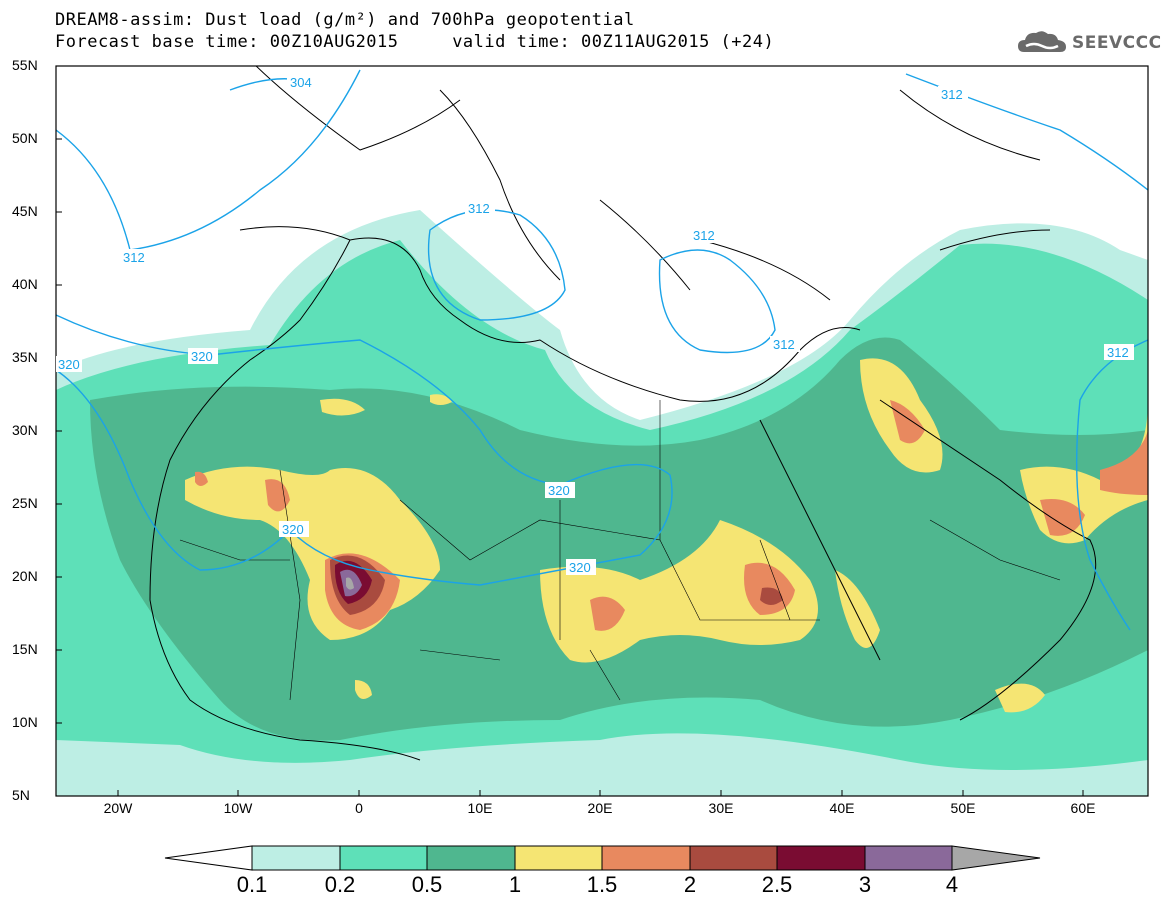 The width and height of the screenshot is (1165, 907). What do you see at coordinates (25, 138) in the screenshot?
I see `lat-label: 50N` at bounding box center [25, 138].